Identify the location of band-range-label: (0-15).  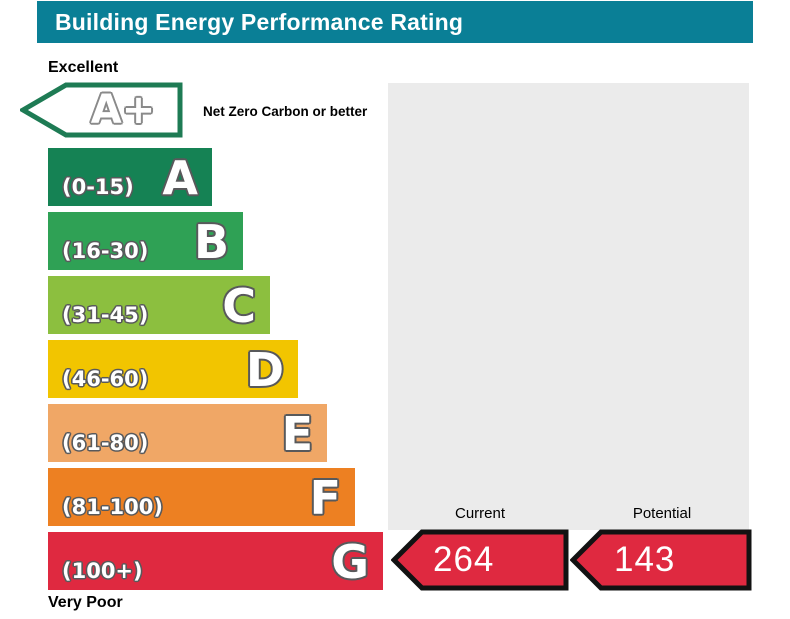
(98, 187).